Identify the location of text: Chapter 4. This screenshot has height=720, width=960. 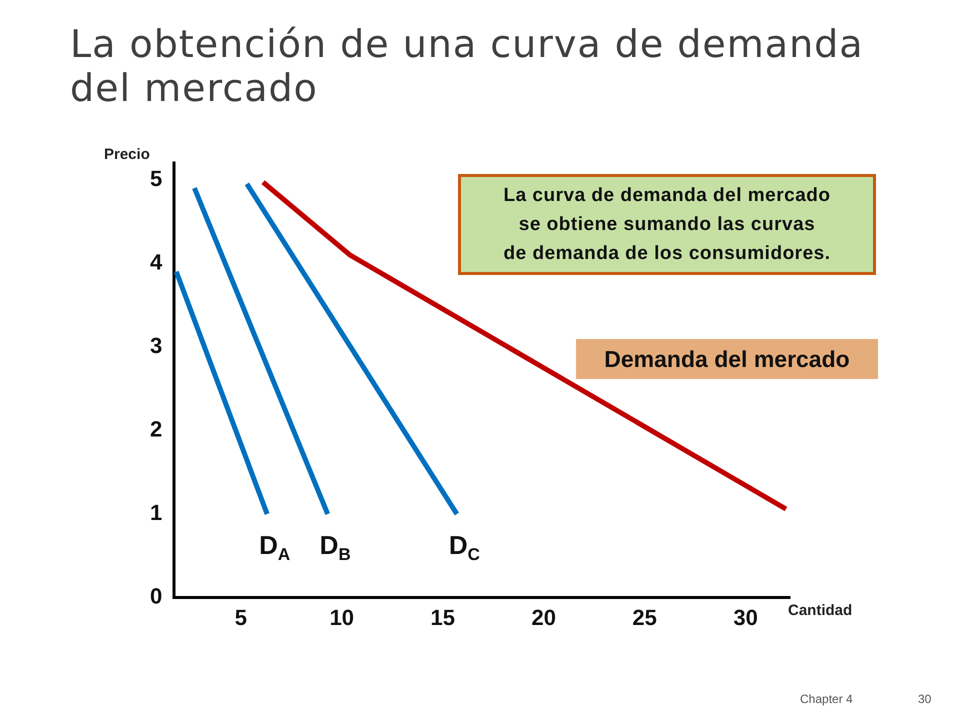
(826, 699).